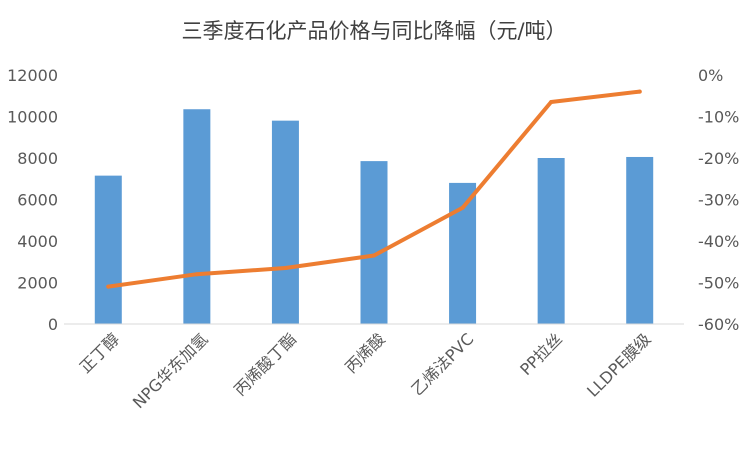 The width and height of the screenshot is (749, 449). I want to click on bar-丙烯酸, so click(374, 242).